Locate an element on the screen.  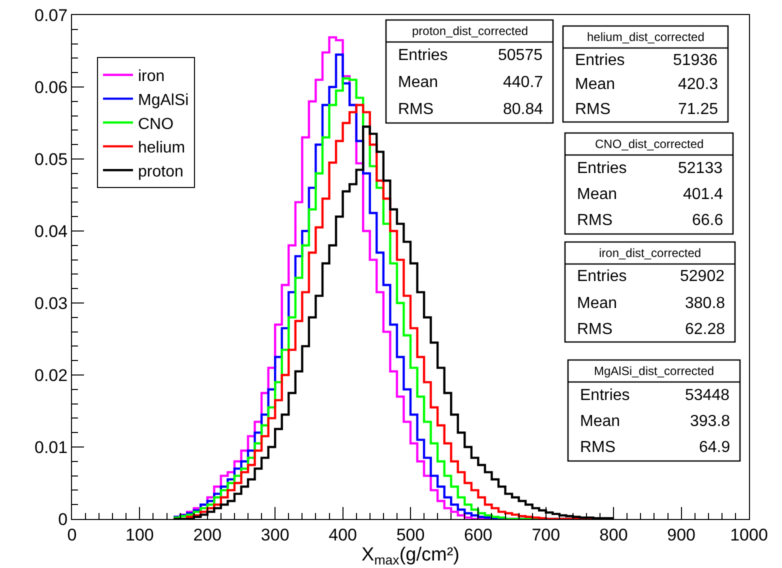
legend-label: iron is located at coordinates (151, 77).